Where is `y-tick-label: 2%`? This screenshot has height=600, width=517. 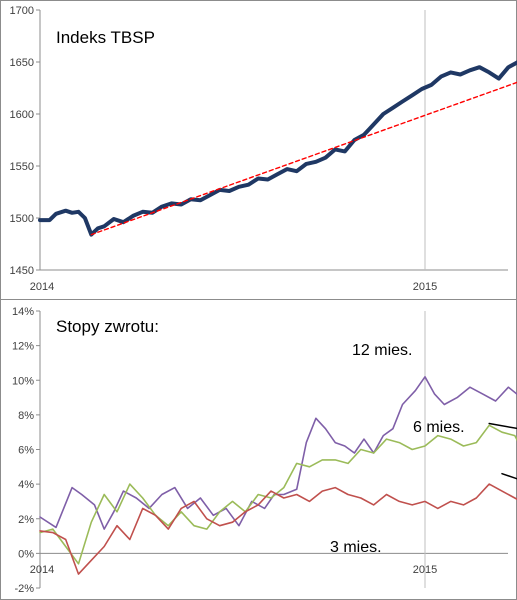 y-tick-label: 2% is located at coordinates (26, 520).